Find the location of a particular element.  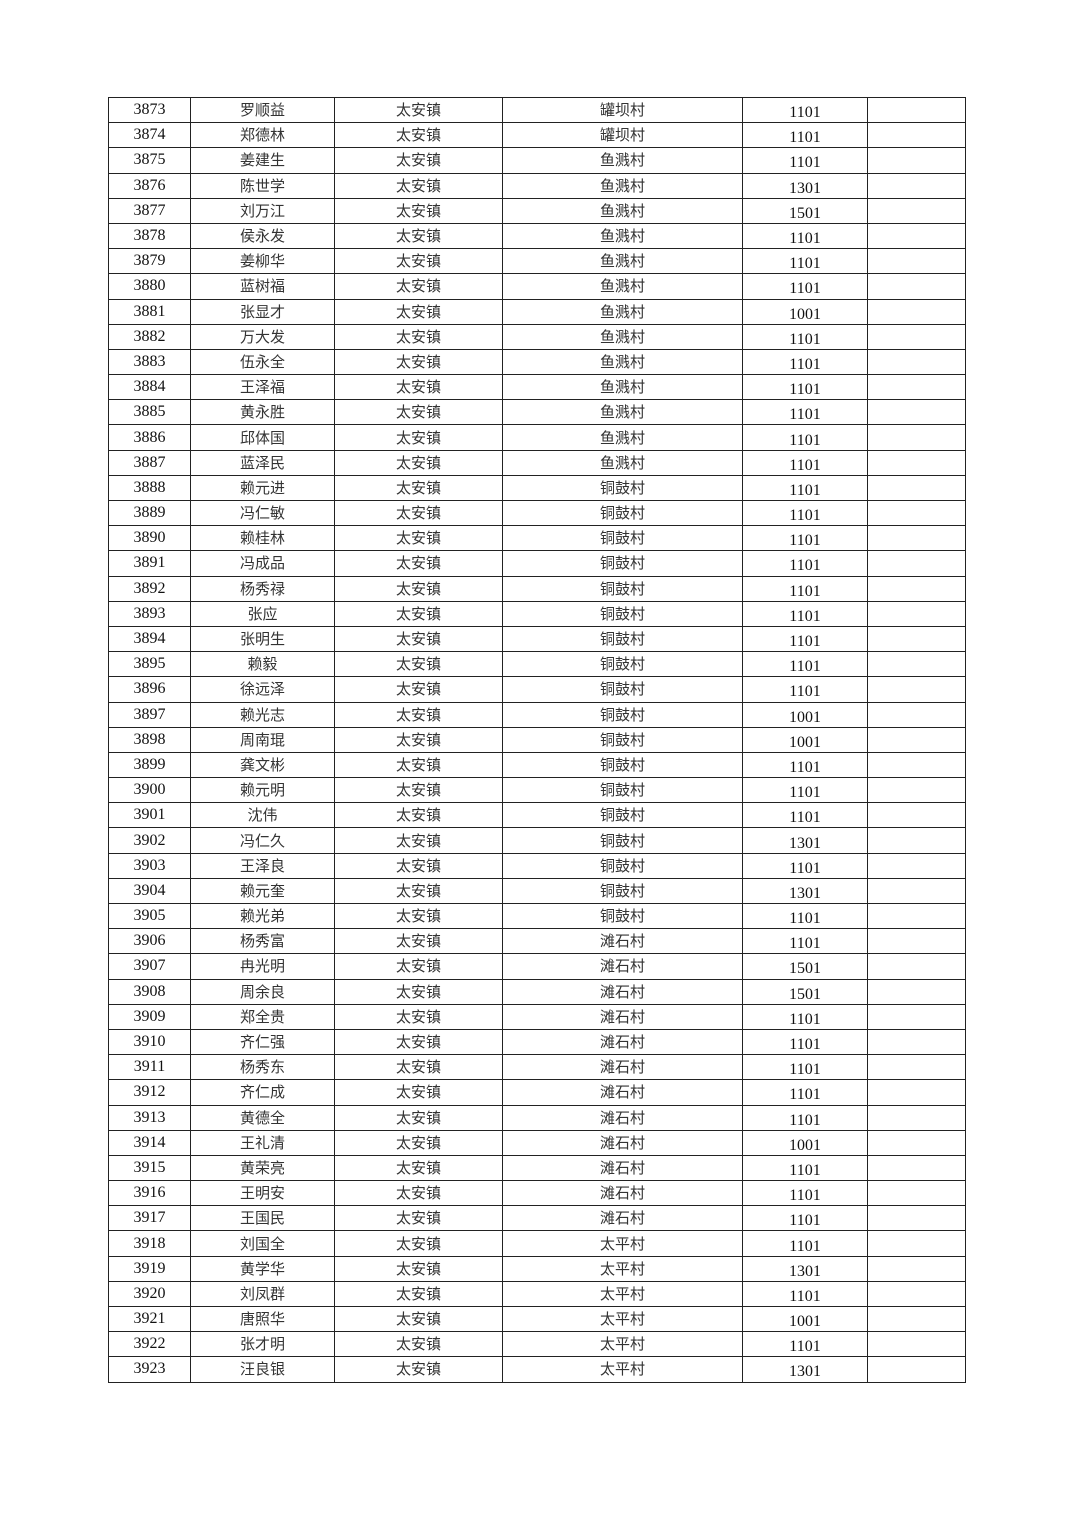

table-row: 3908 周余良 太安镇 滩石村 1501 is located at coordinates (537, 991).